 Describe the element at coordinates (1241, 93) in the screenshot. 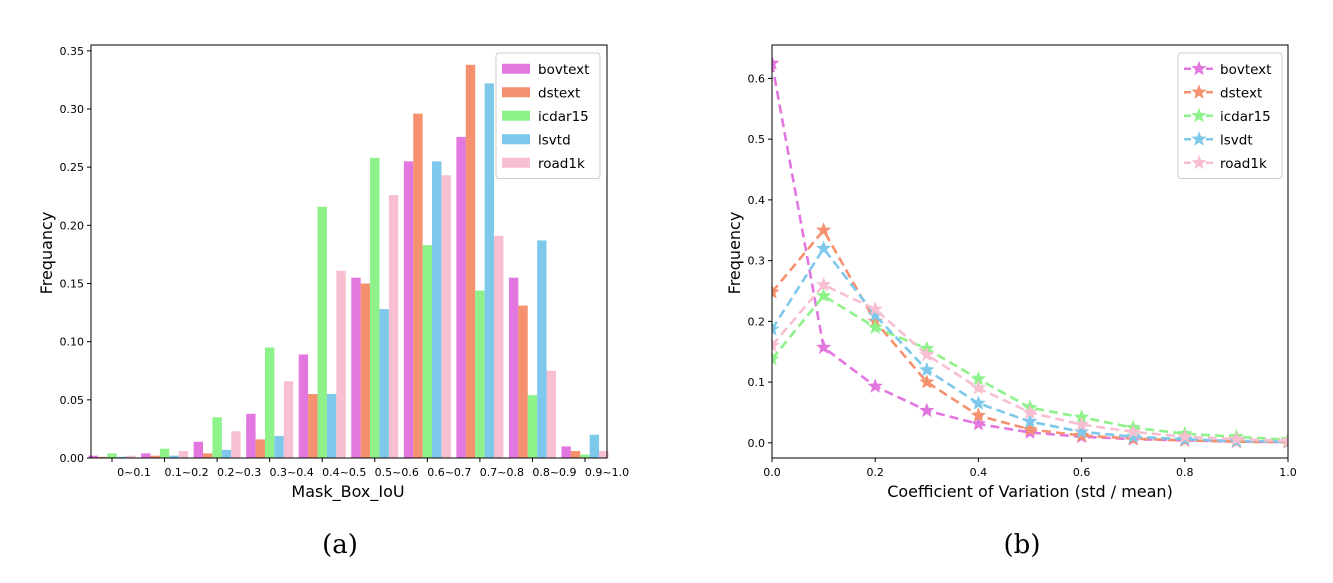

I see `chart-b-legend-label-dstext: dstext` at that location.